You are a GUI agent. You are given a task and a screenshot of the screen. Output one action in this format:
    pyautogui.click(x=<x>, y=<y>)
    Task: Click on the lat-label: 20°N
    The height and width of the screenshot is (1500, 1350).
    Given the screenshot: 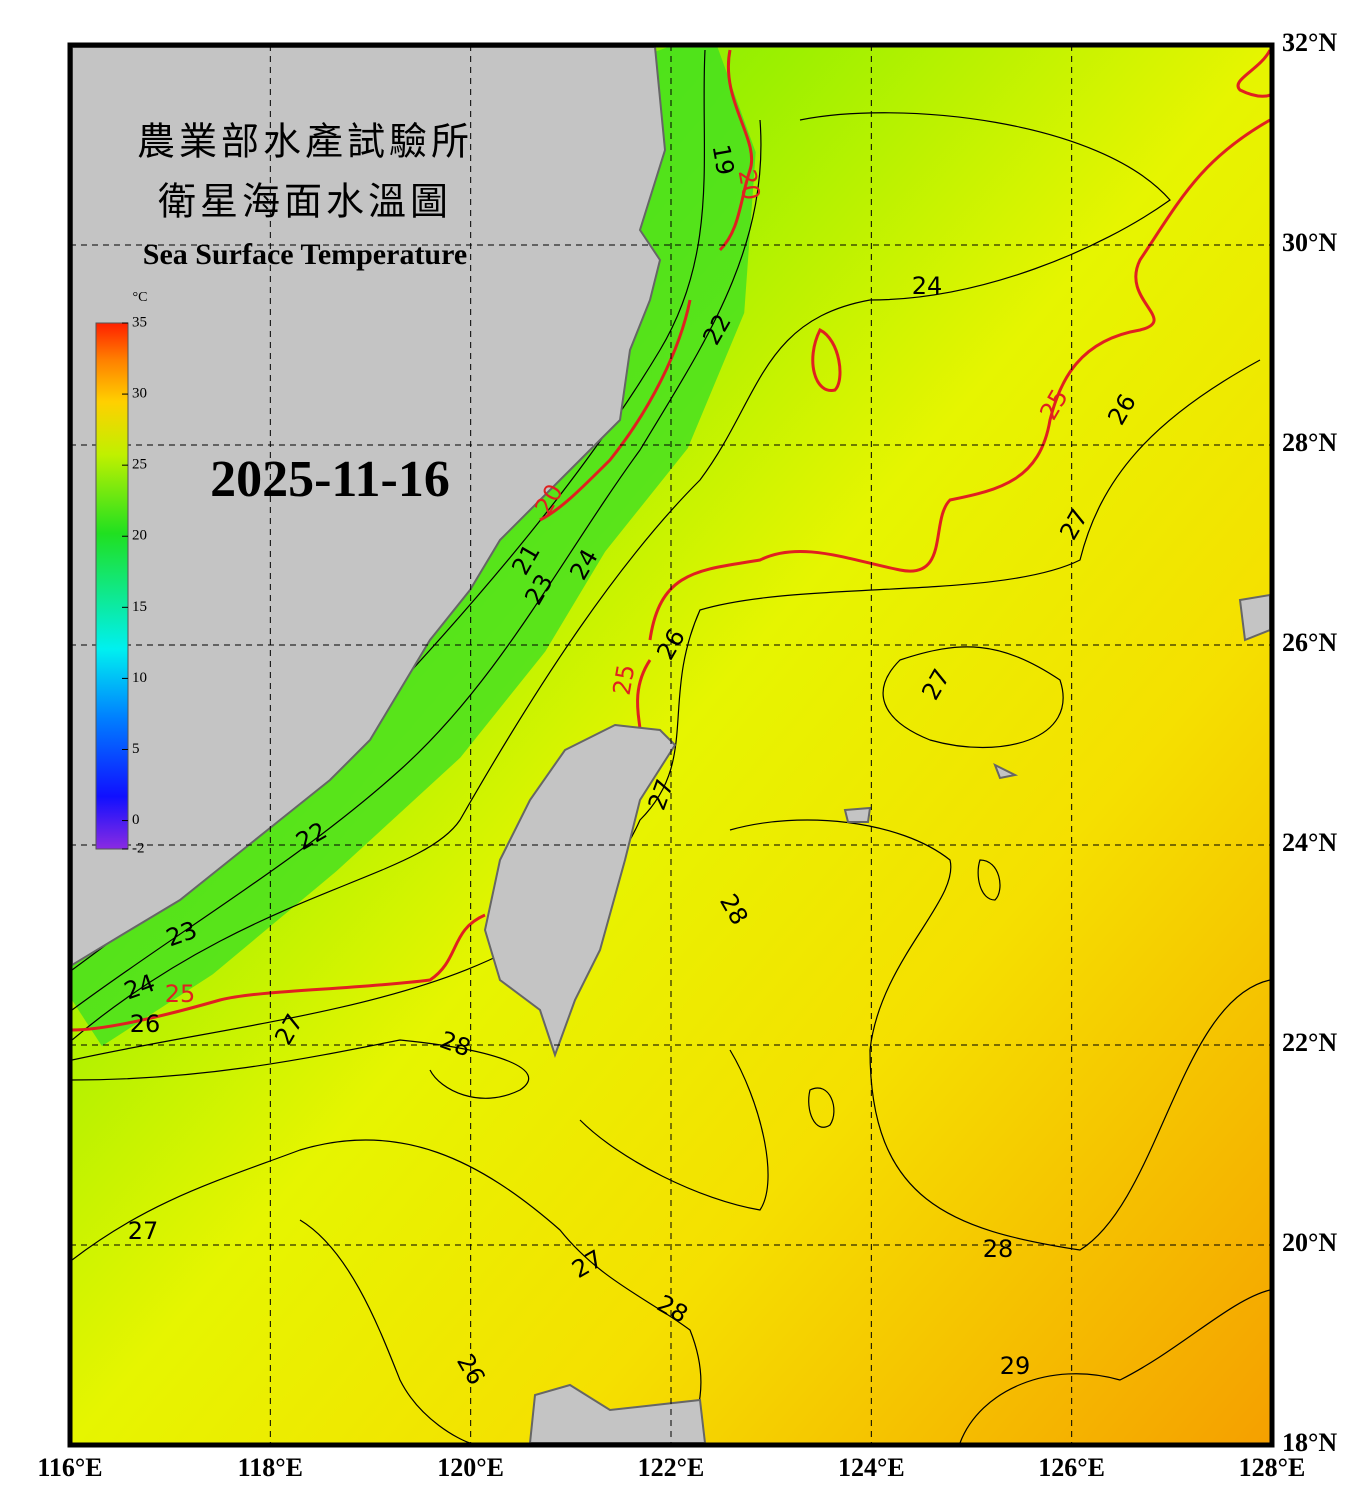 What is the action you would take?
    pyautogui.click(x=1309, y=1242)
    